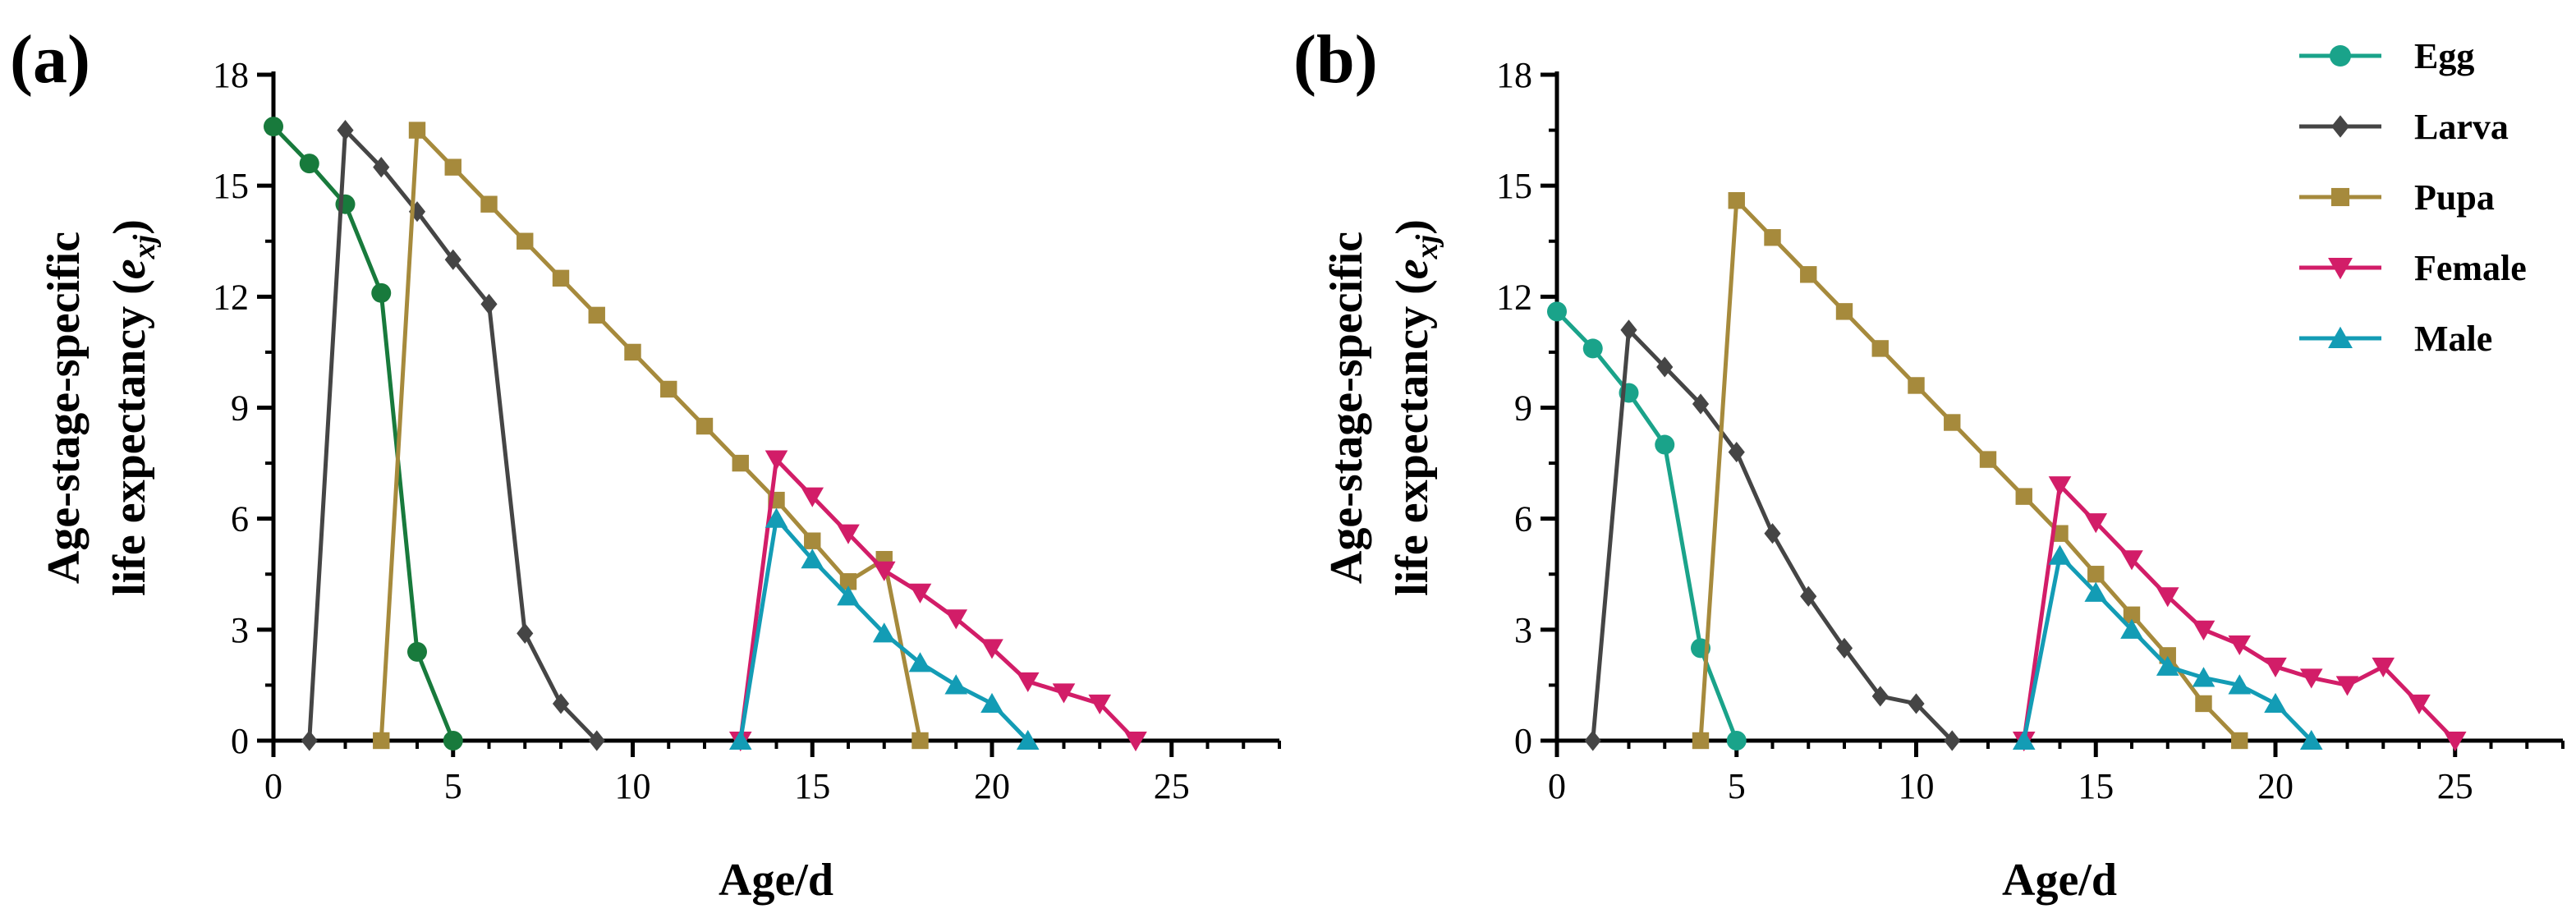 The image size is (2576, 918). Describe the element at coordinates (1335, 59) in the screenshot. I see `panel-label: (b)` at that location.